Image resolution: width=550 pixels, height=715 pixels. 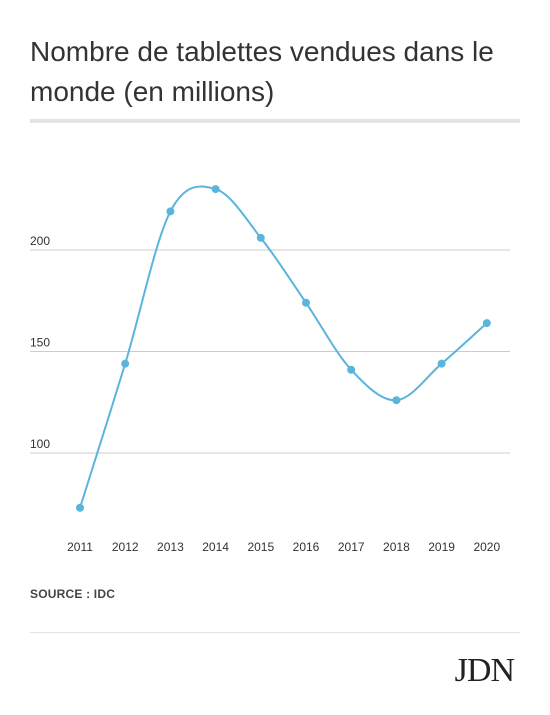 What do you see at coordinates (80, 547) in the screenshot?
I see `x-tick-label: 2011` at bounding box center [80, 547].